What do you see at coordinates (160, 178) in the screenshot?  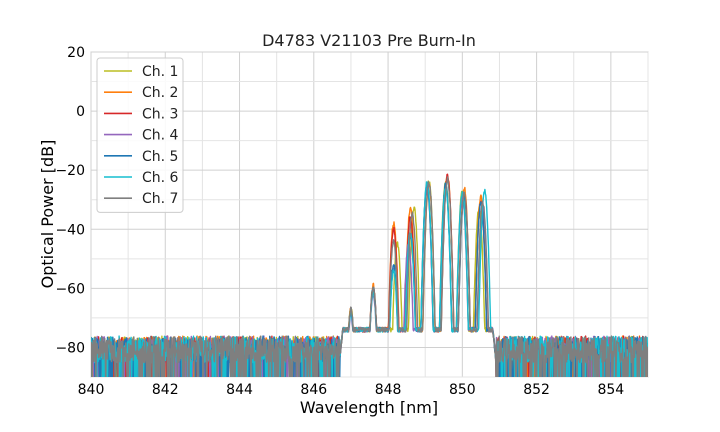 I see `legend-label-ch-6: Ch. 6` at bounding box center [160, 178].